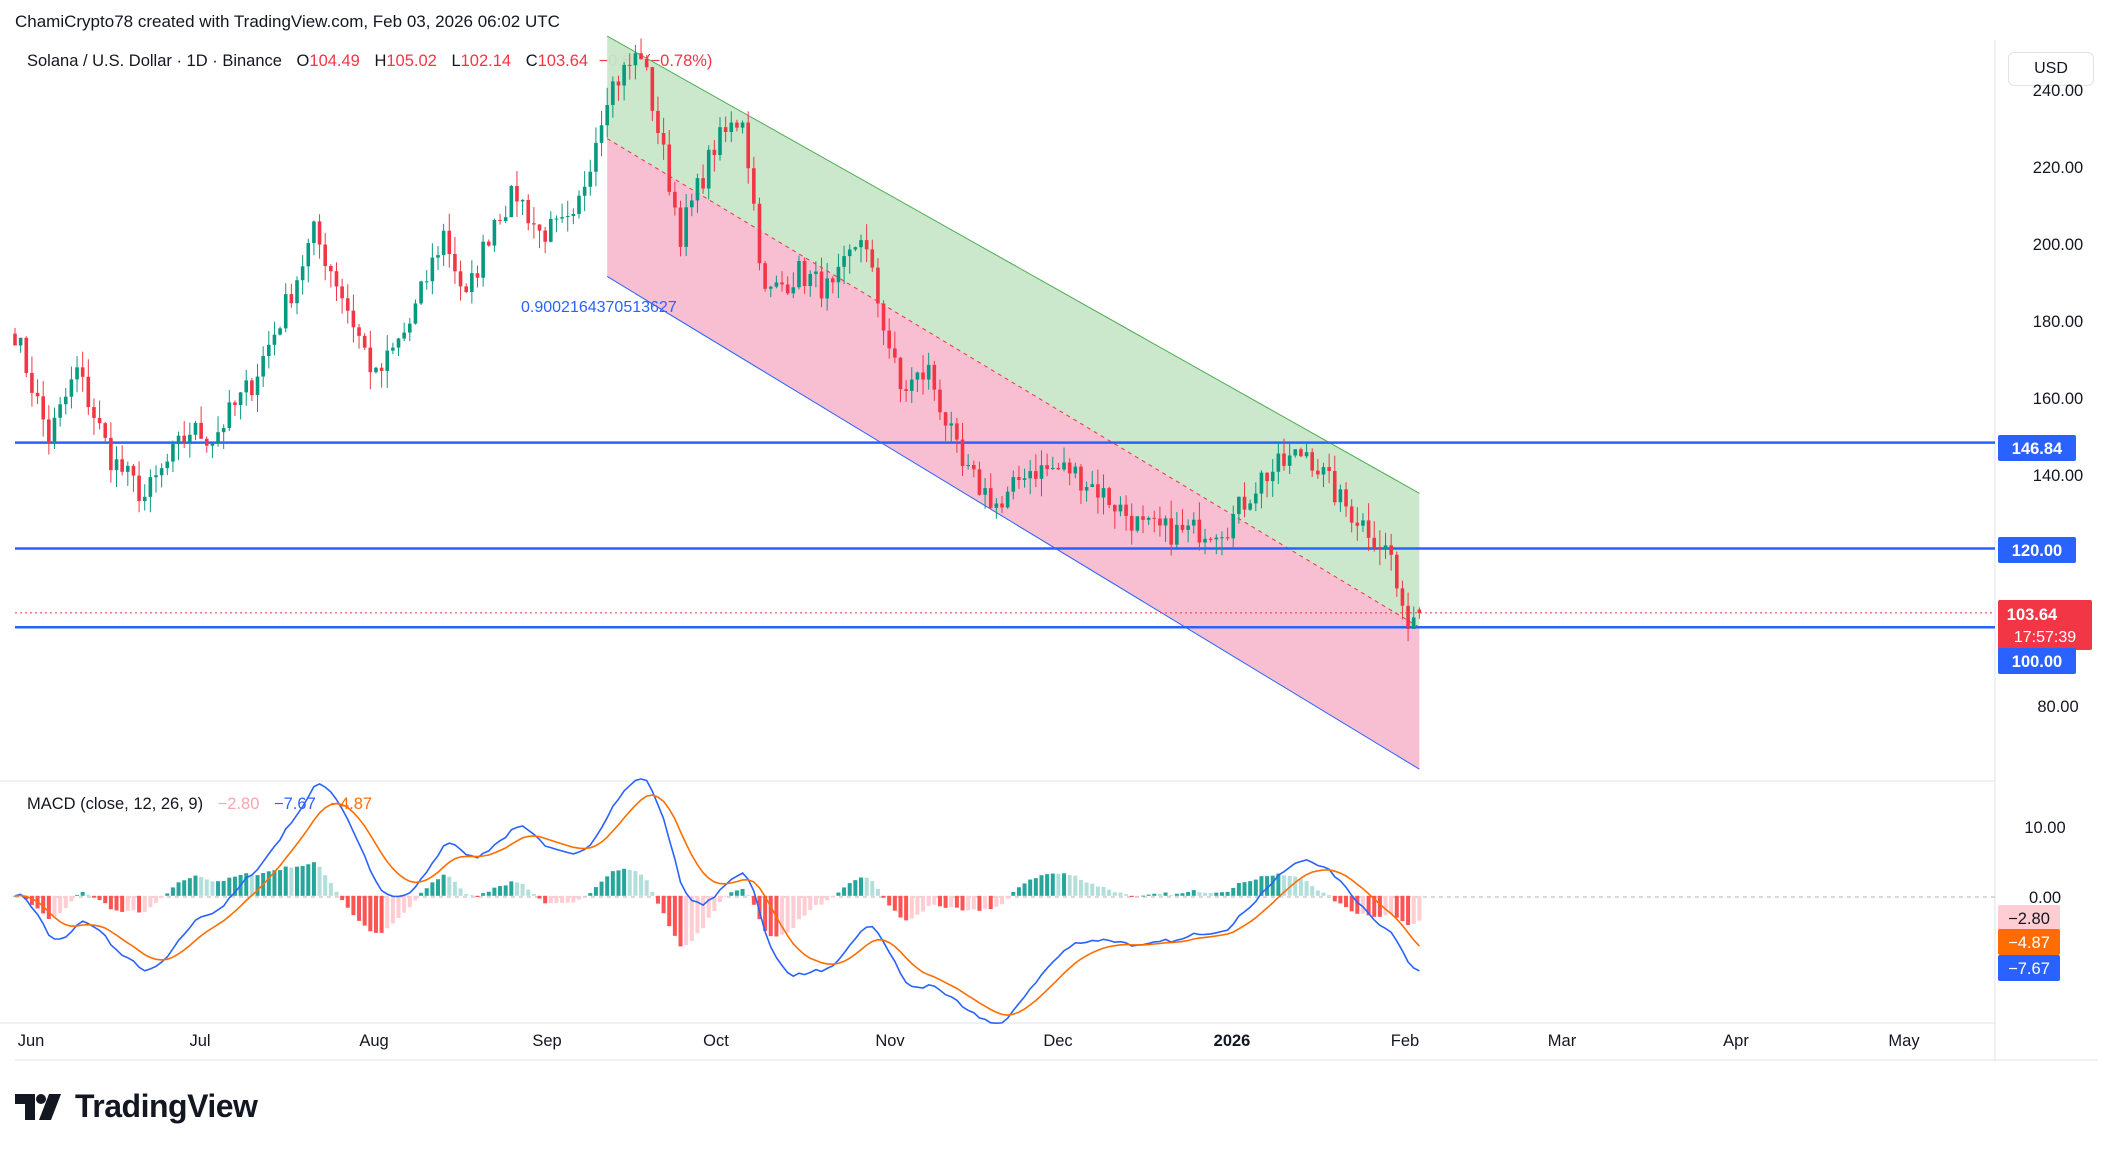  Describe the element at coordinates (2044, 828) in the screenshot. I see `macd-tick-10: 10.00` at that location.